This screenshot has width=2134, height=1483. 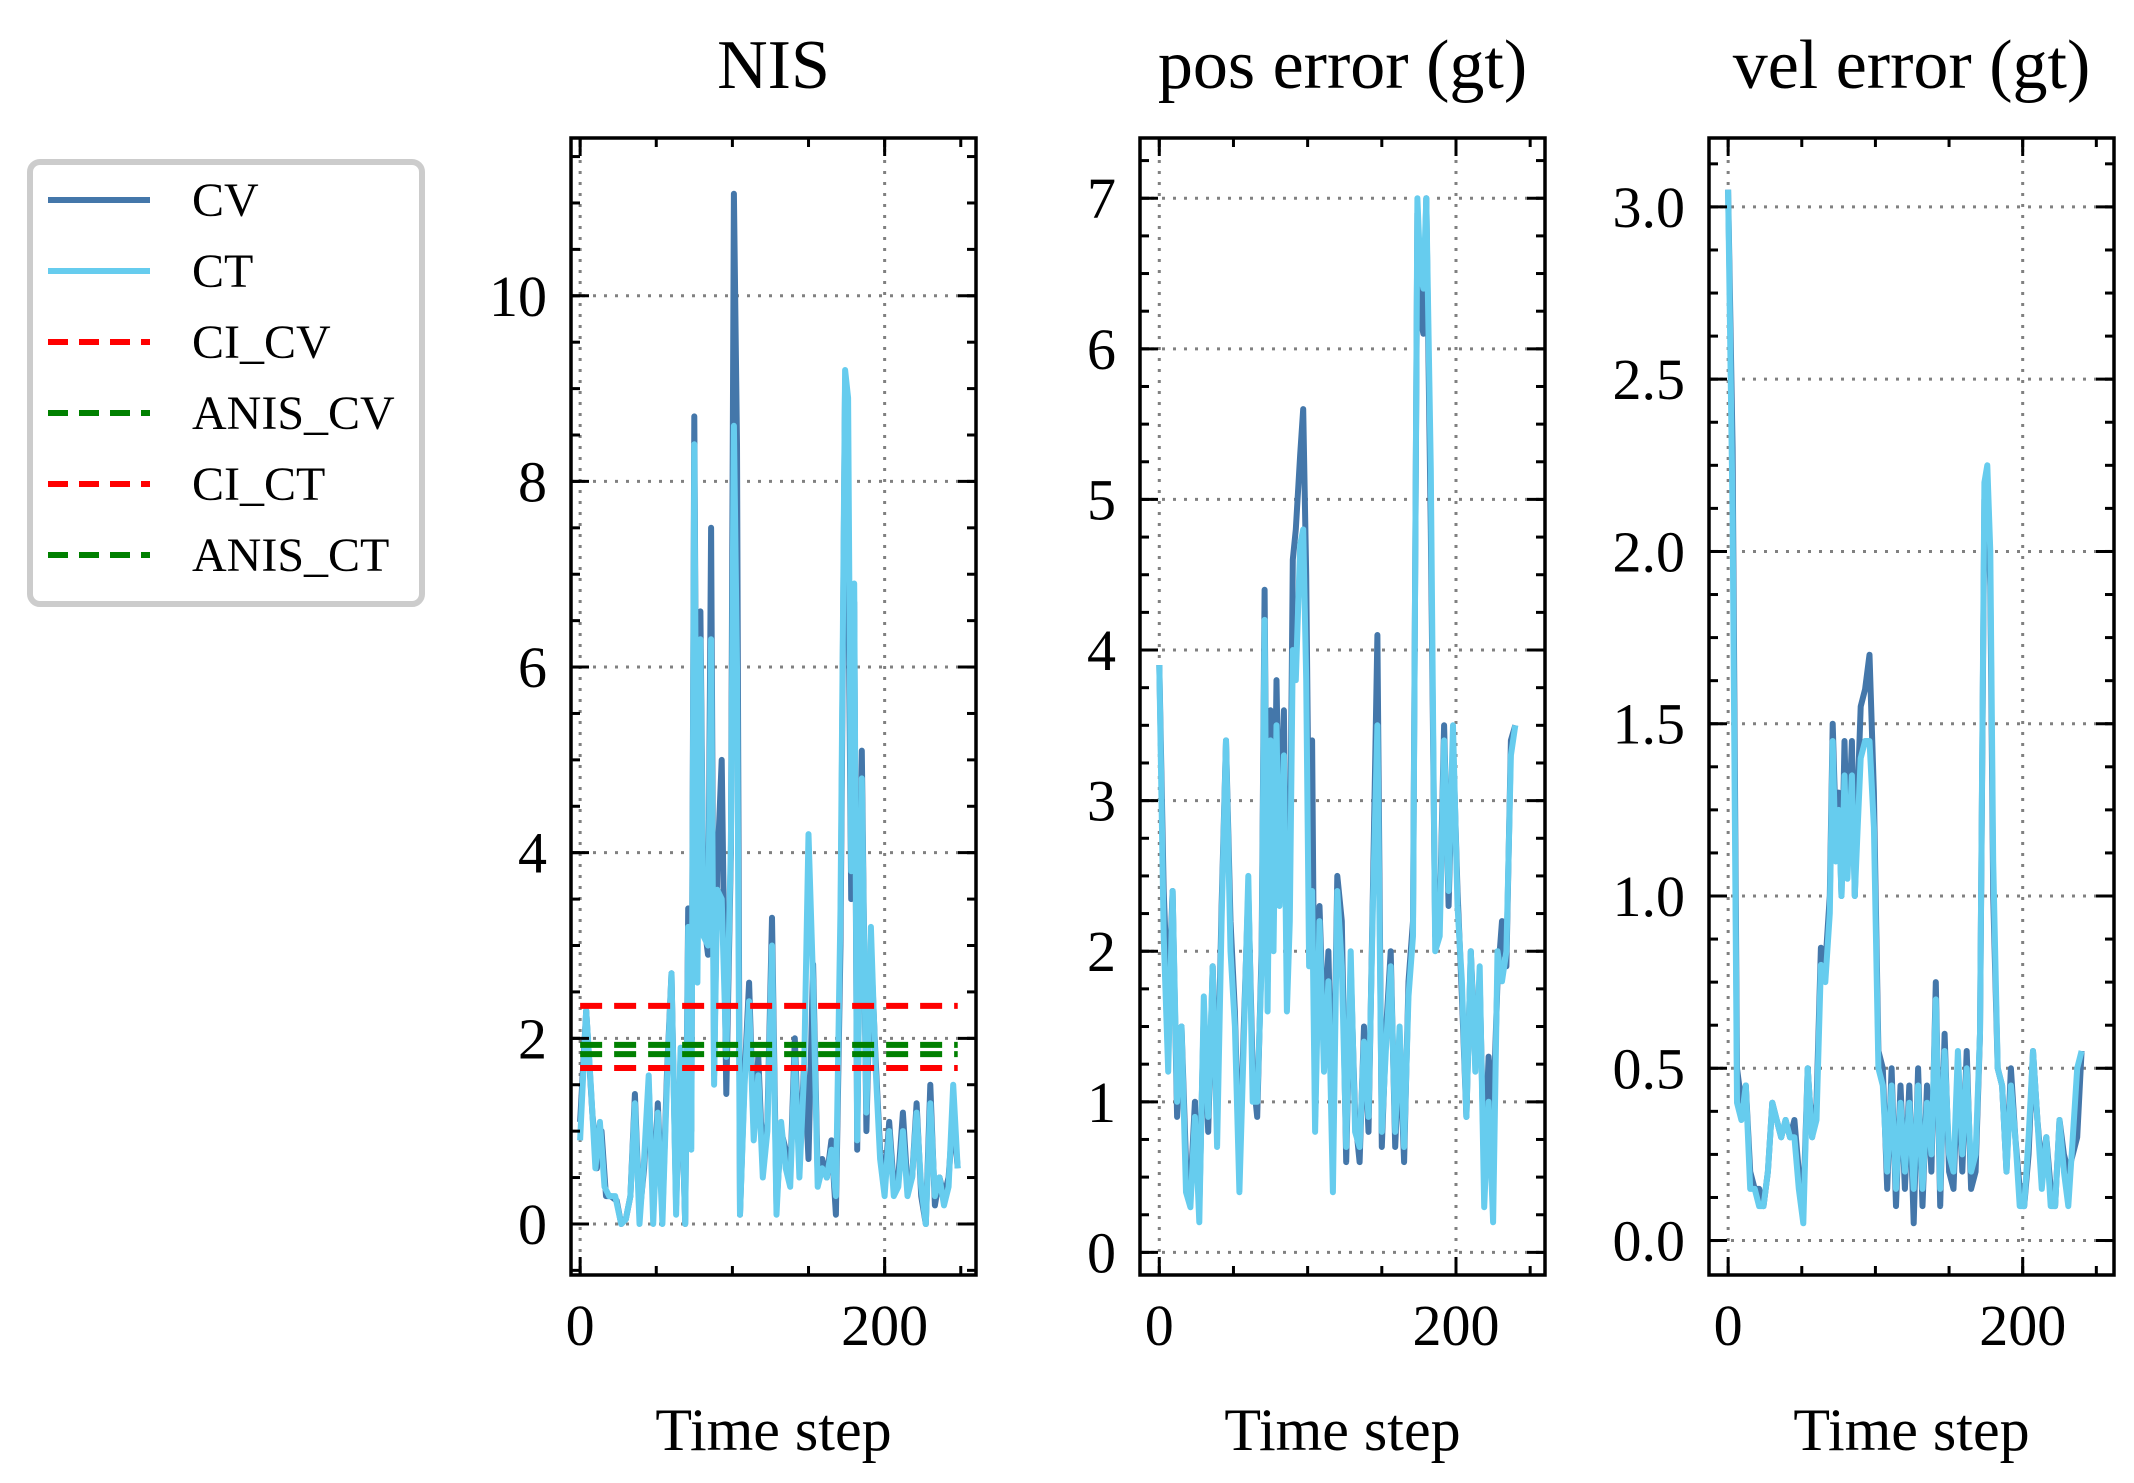 I want to click on y-tick-label: 8, so click(x=532, y=481).